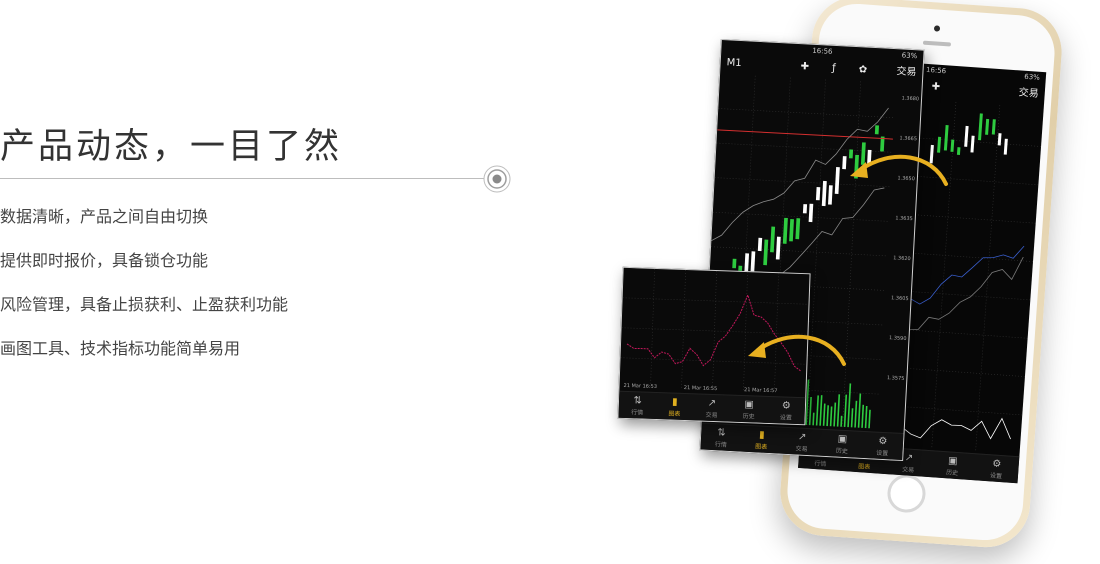  What do you see at coordinates (842, 439) in the screenshot?
I see `history-icon: ▣` at bounding box center [842, 439].